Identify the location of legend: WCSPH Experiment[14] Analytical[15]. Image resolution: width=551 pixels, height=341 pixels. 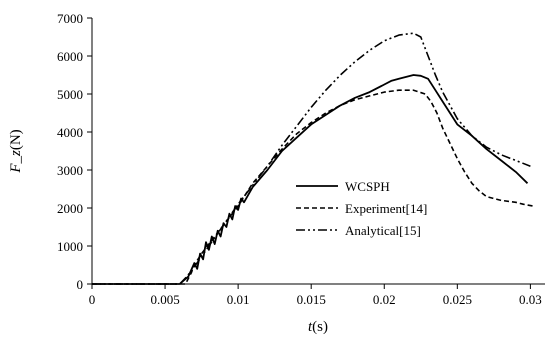
(361, 208).